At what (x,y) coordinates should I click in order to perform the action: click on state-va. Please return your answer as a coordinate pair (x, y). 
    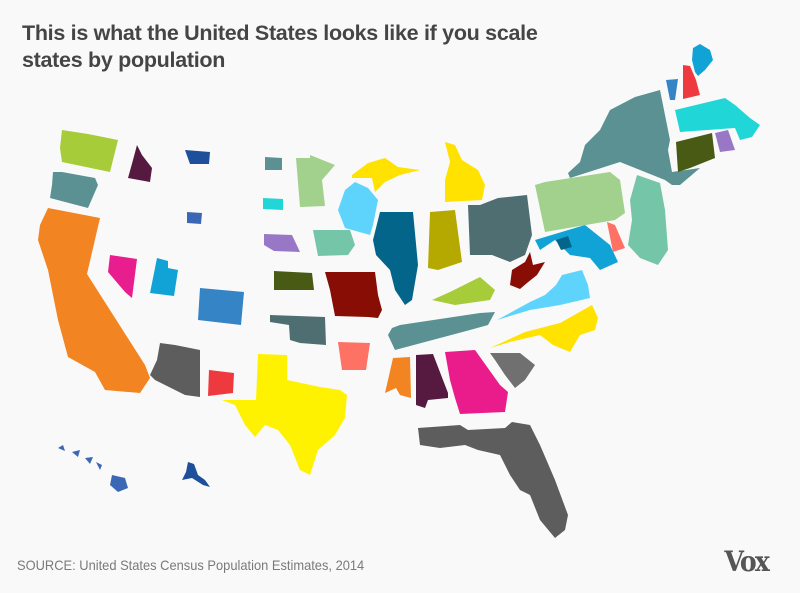
    Looking at the image, I should click on (543, 295).